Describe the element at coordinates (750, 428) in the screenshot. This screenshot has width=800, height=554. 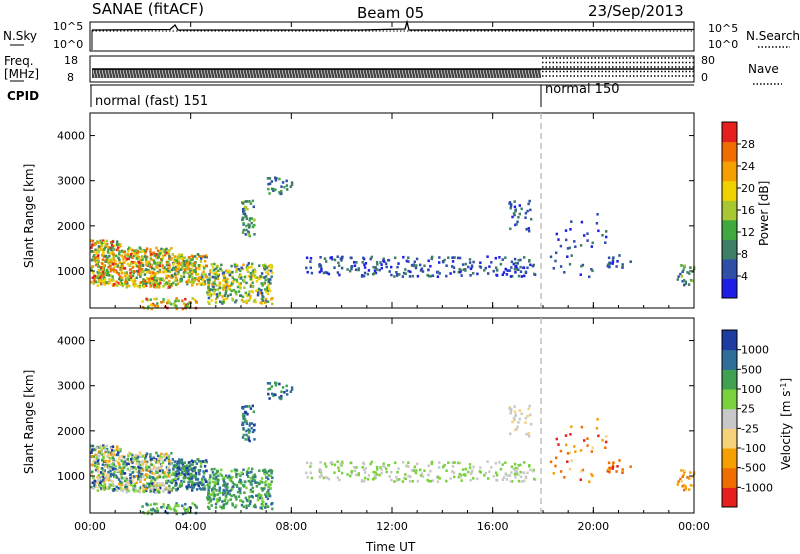
I see `colorbar-tick-label: -25` at that location.